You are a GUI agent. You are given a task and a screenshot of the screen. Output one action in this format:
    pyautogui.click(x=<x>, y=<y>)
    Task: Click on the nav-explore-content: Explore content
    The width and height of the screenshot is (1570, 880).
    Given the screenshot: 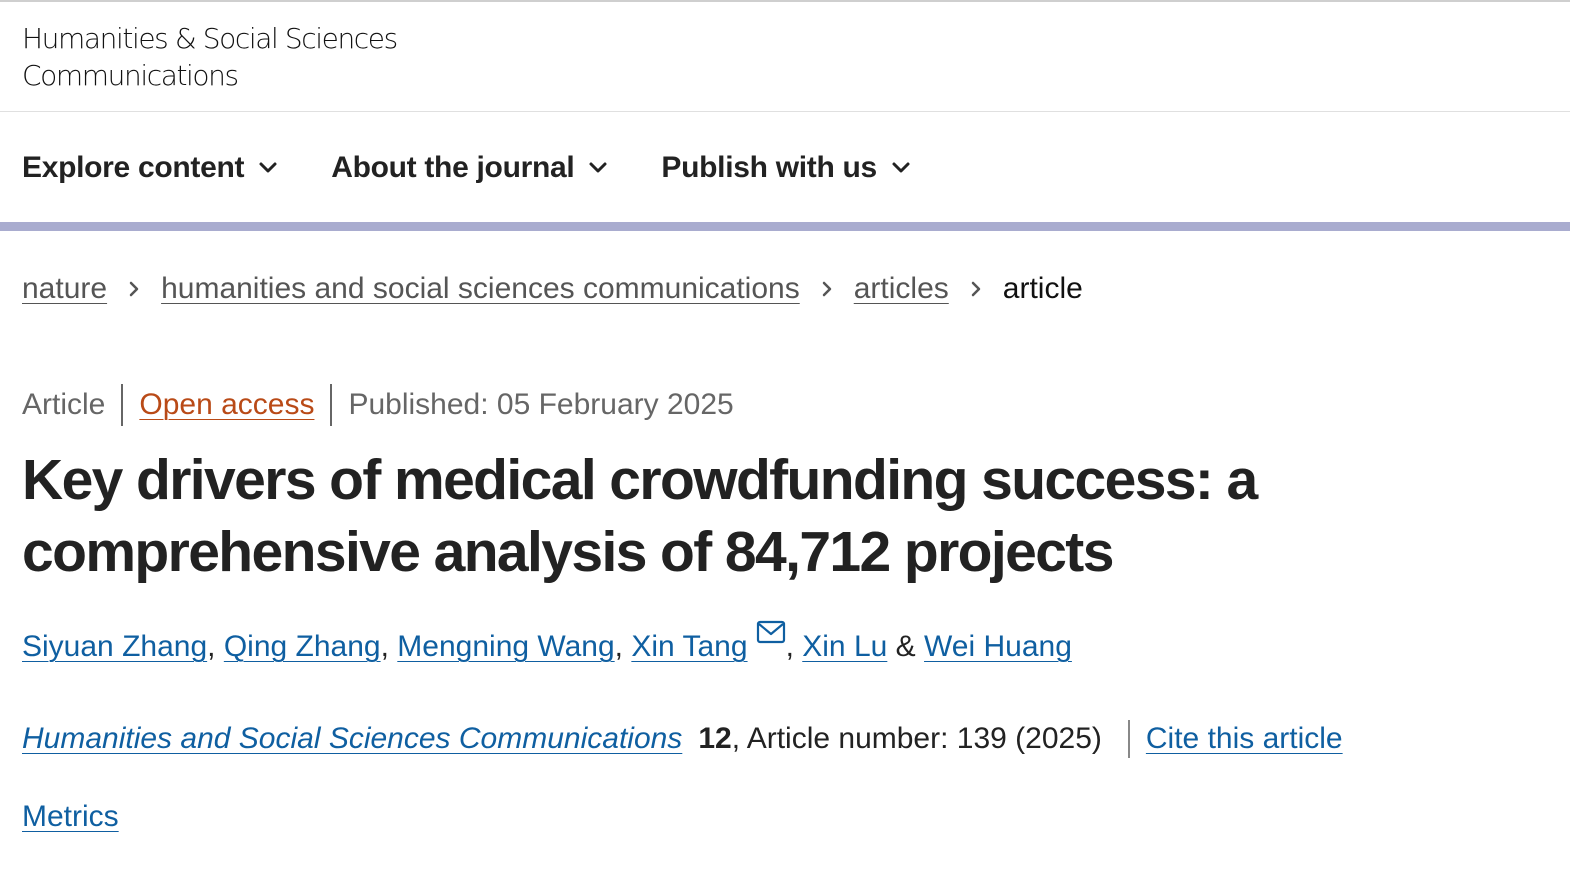 What is the action you would take?
    pyautogui.click(x=150, y=168)
    